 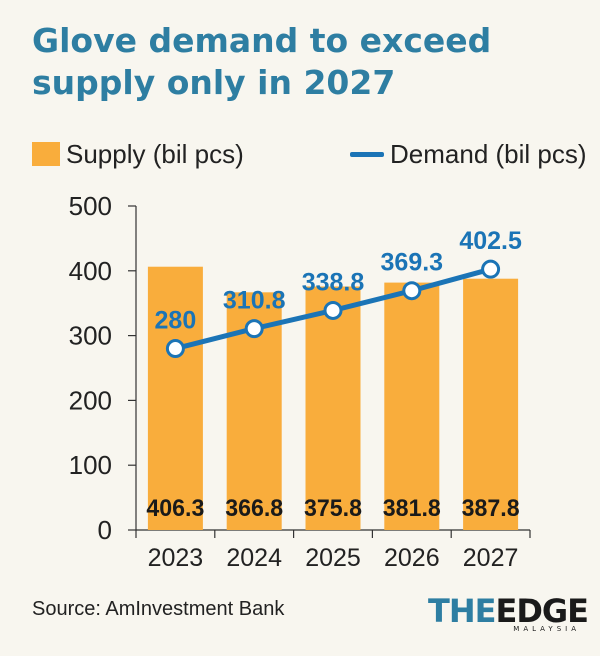 I want to click on supply-value-label: 381.8, so click(x=412, y=508).